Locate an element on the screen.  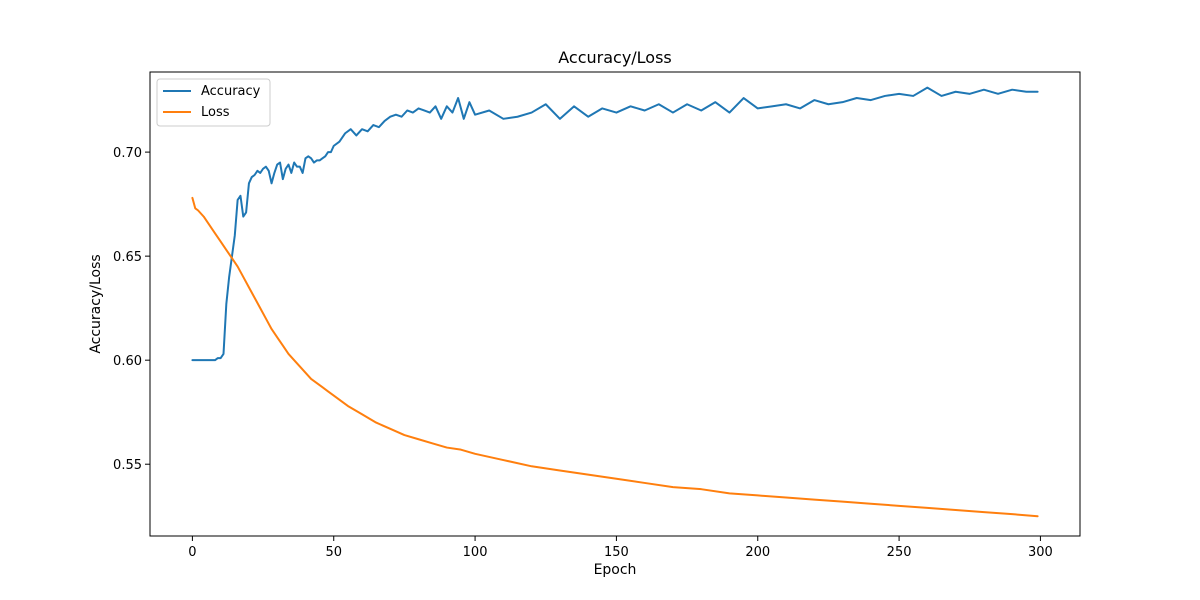
chart-title: Accuracy/Loss is located at coordinates (615, 57).